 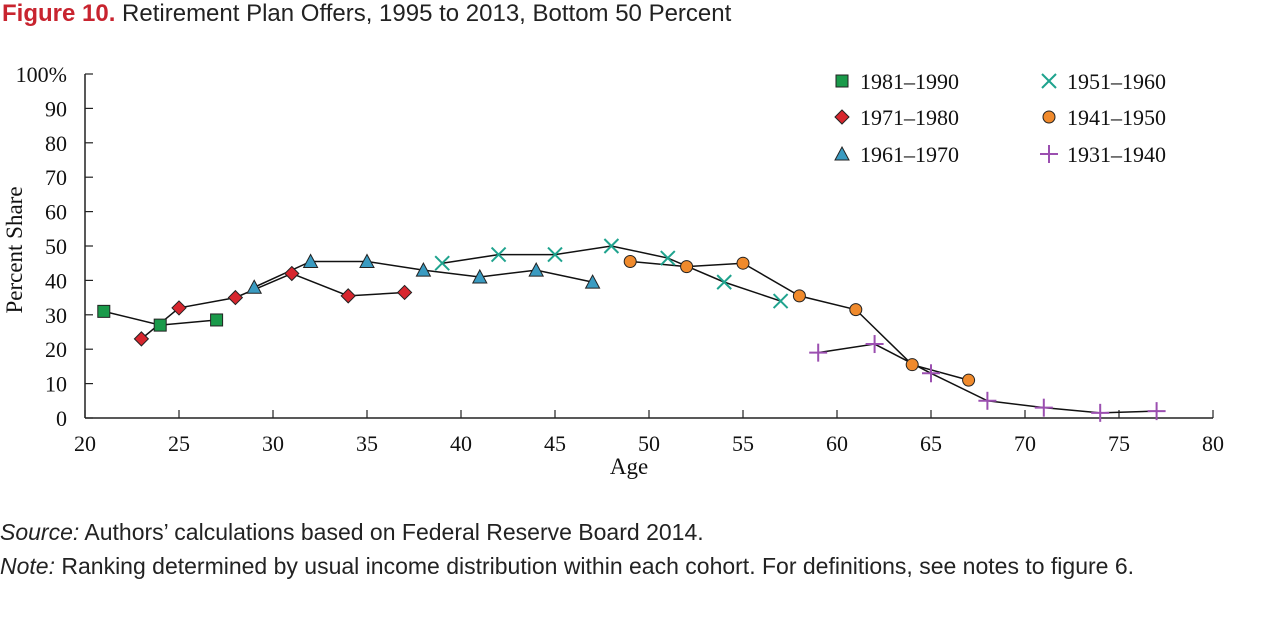 I want to click on series-markers-1941–1950, so click(x=799, y=320).